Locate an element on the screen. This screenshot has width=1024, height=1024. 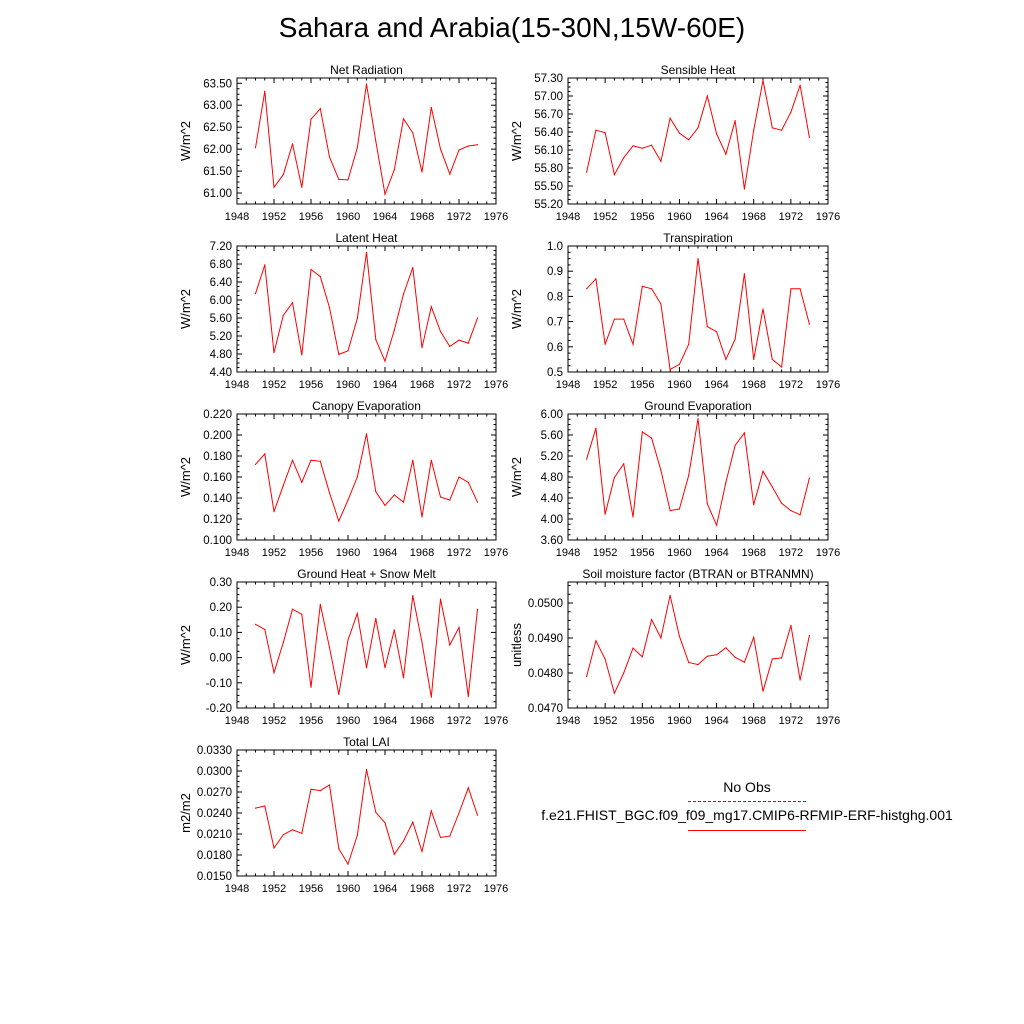
y-tick-label: 0.5 is located at coordinates (555, 373).